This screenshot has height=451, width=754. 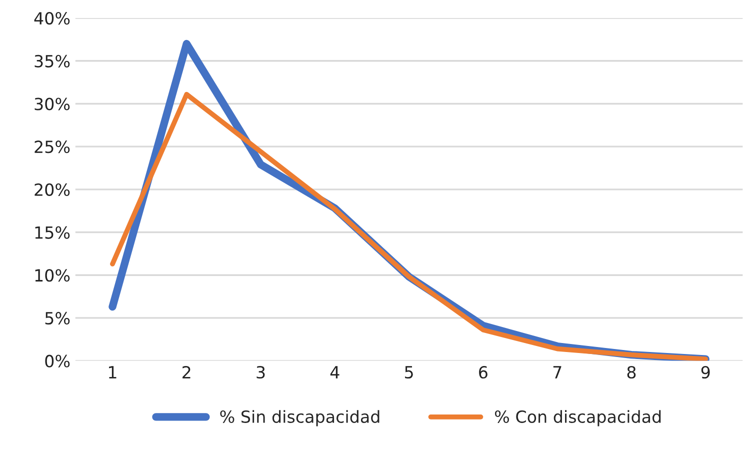 What do you see at coordinates (112, 372) in the screenshot?
I see `x-tick-label: 1` at bounding box center [112, 372].